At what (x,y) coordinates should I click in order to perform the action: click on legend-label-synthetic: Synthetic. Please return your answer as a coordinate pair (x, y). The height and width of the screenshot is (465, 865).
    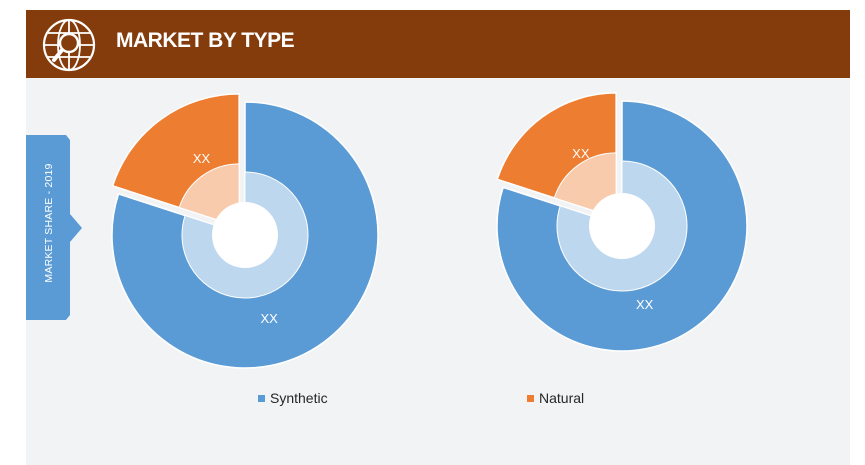
    Looking at the image, I should click on (299, 398).